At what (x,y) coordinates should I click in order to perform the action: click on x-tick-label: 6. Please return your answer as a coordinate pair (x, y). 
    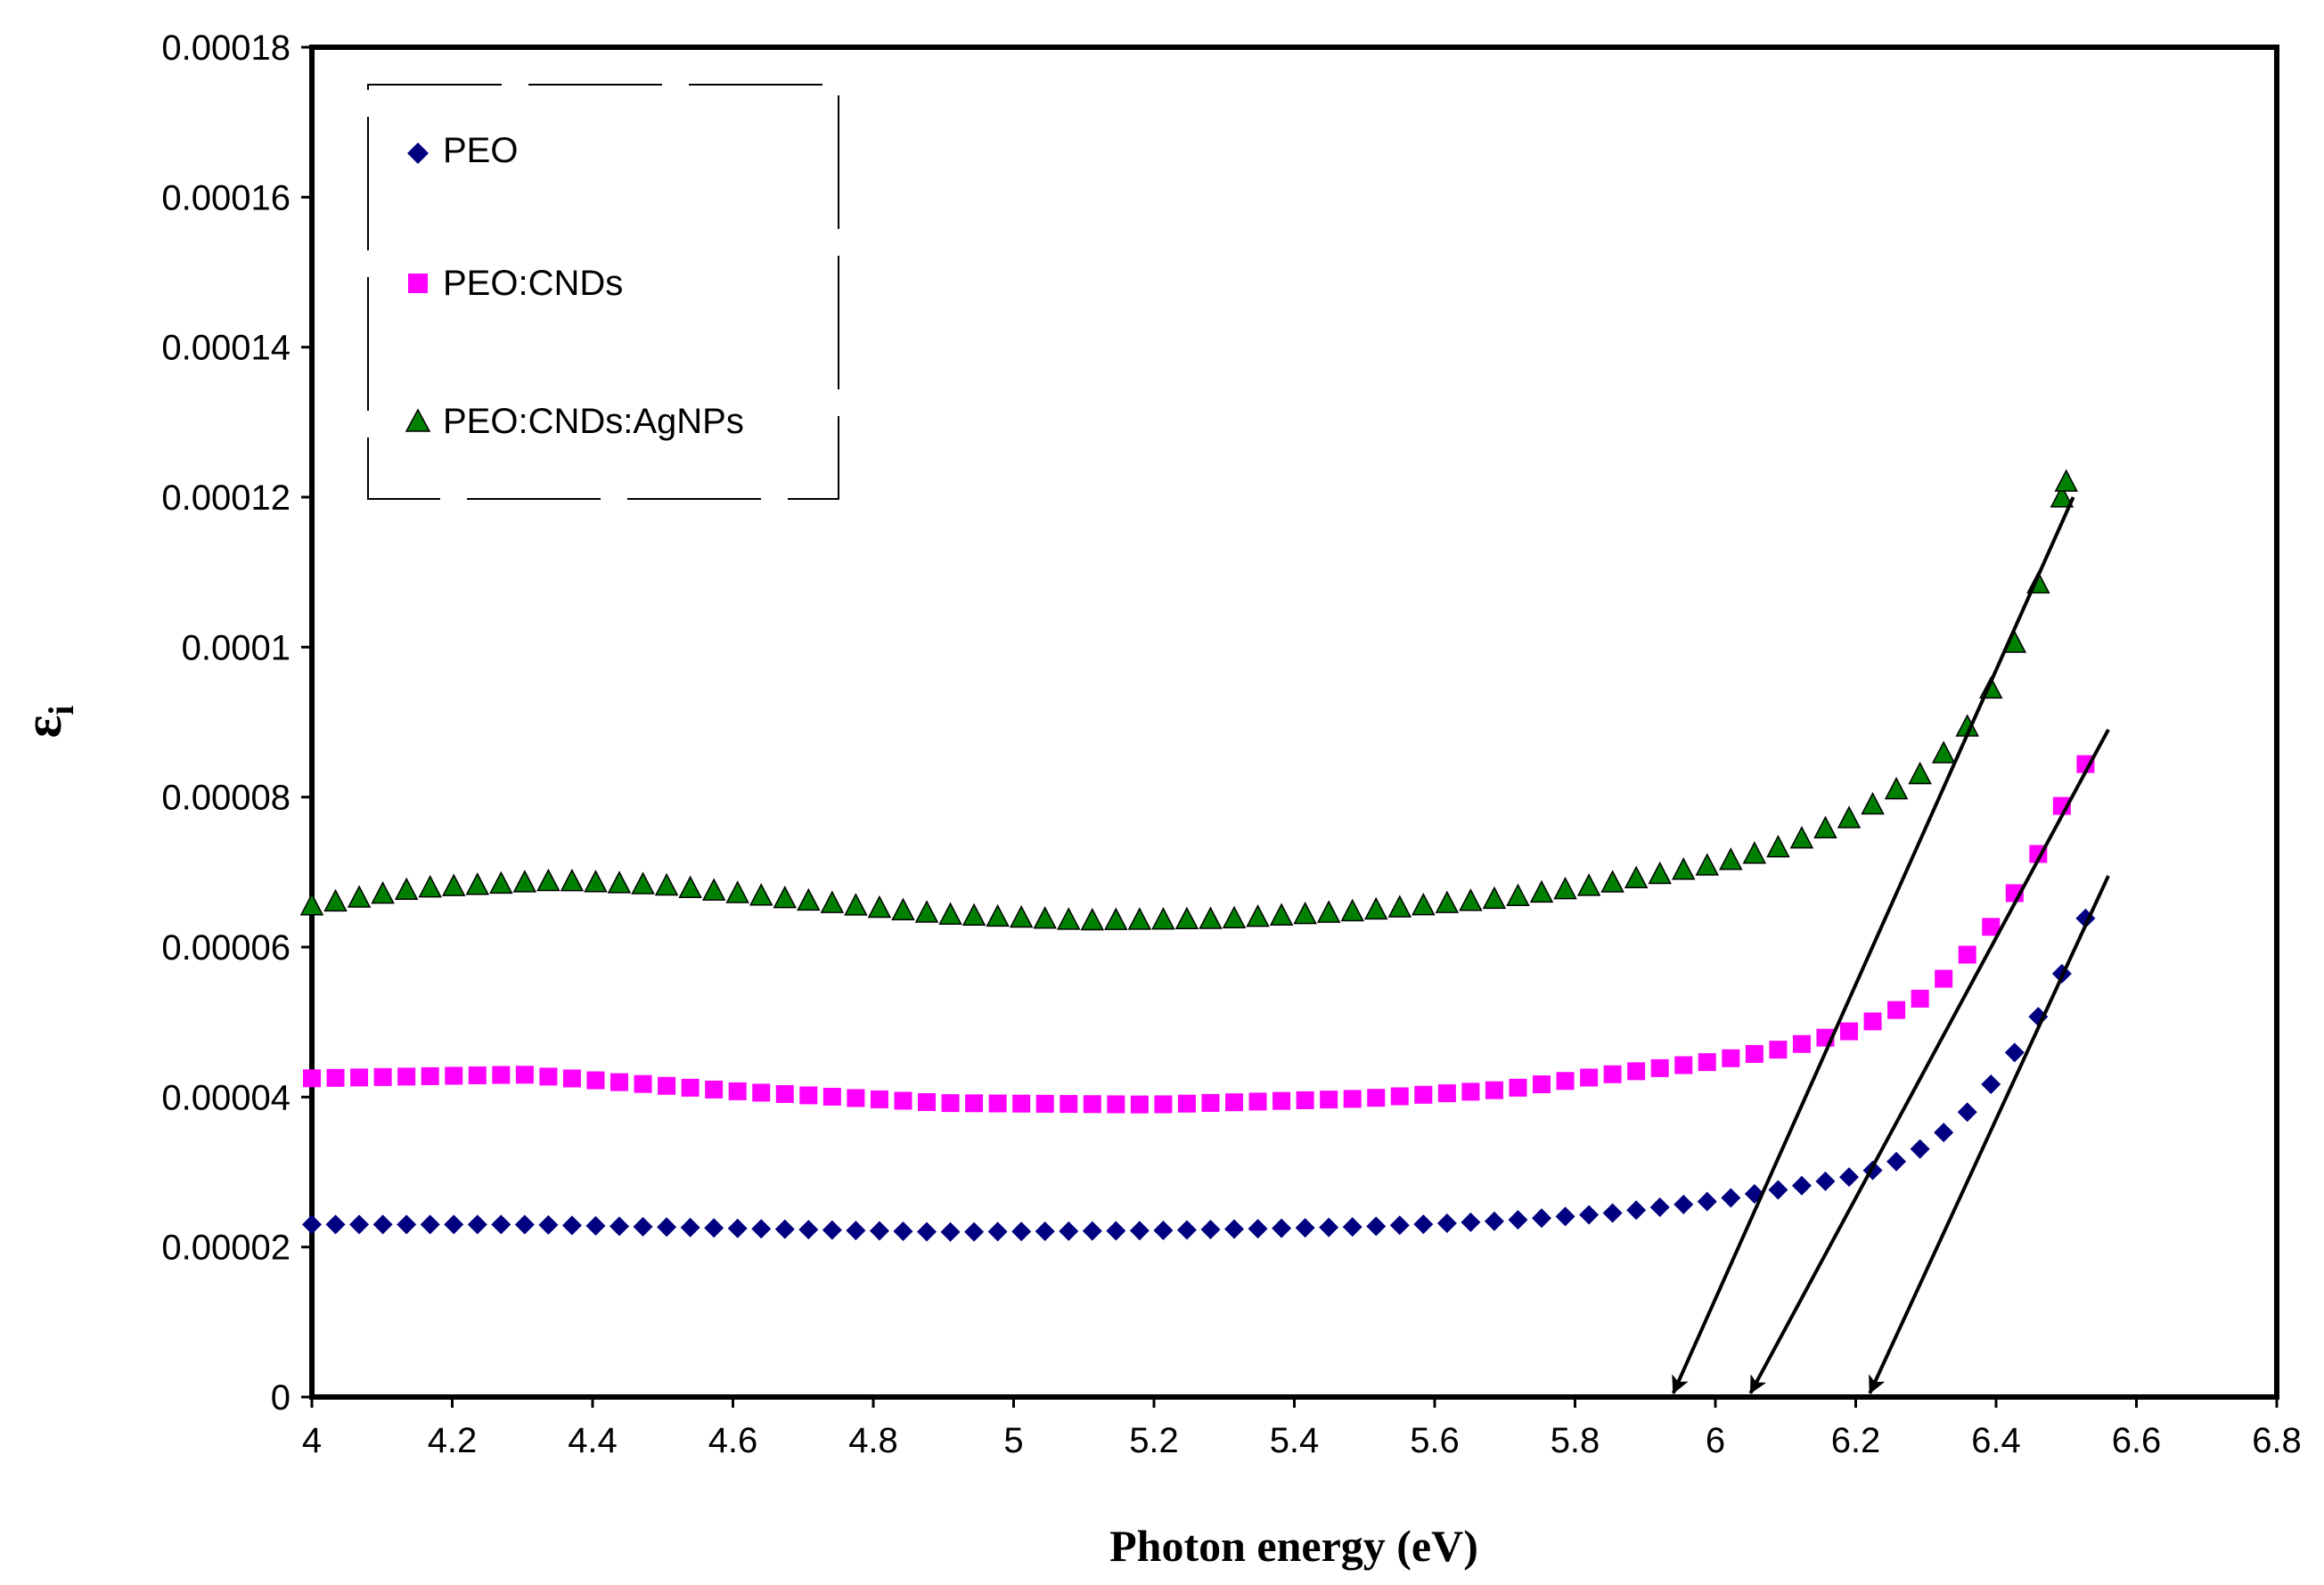
    Looking at the image, I should click on (1715, 1441).